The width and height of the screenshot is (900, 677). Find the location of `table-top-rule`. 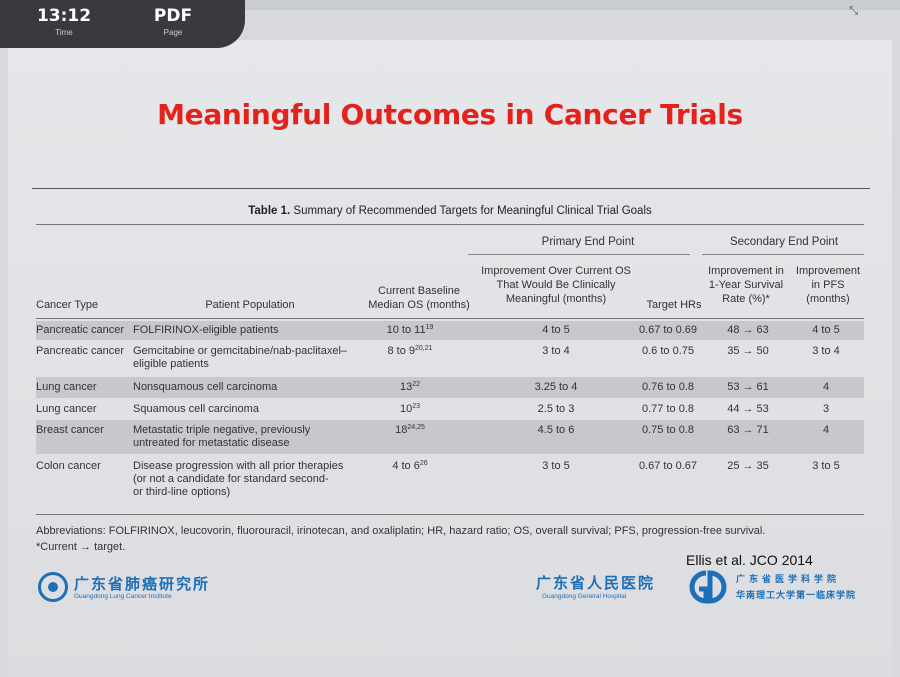

table-top-rule is located at coordinates (451, 188).